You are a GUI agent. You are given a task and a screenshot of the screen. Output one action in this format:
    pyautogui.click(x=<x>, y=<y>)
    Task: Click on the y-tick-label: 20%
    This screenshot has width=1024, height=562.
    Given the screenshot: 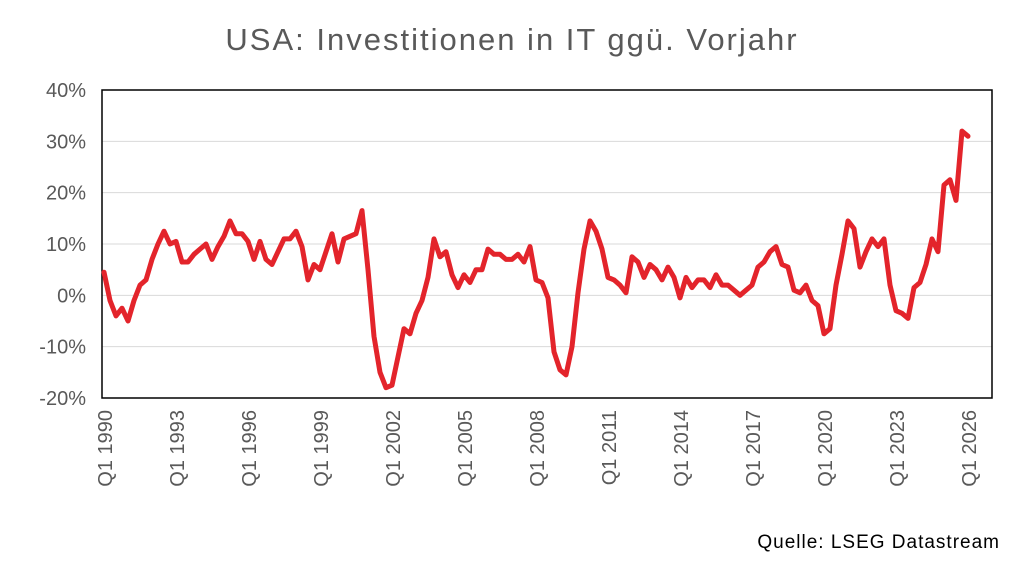 What is the action you would take?
    pyautogui.click(x=66, y=194)
    